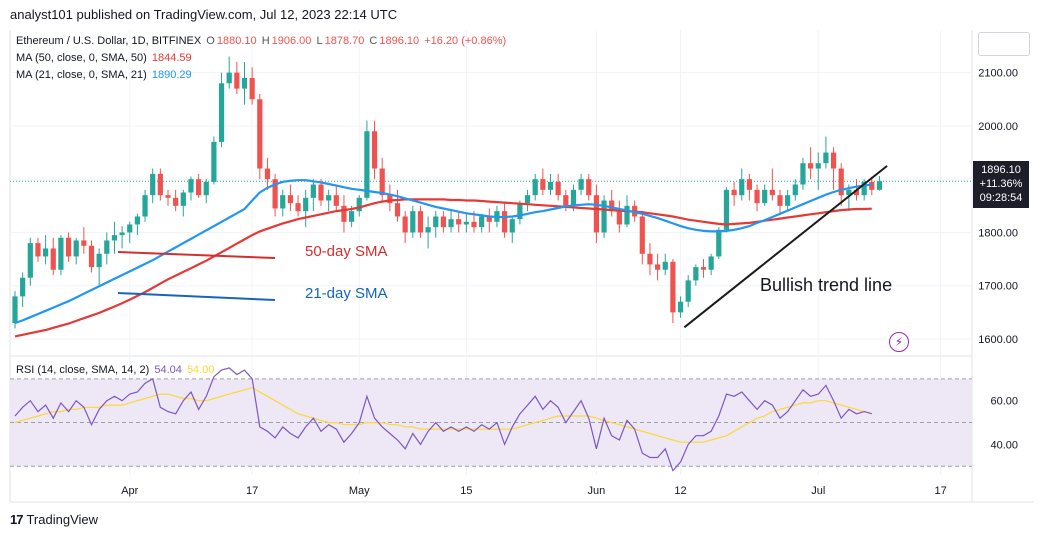 The height and width of the screenshot is (538, 1044). Describe the element at coordinates (1001, 170) in the screenshot. I see `badge-price: 1896.10` at that location.